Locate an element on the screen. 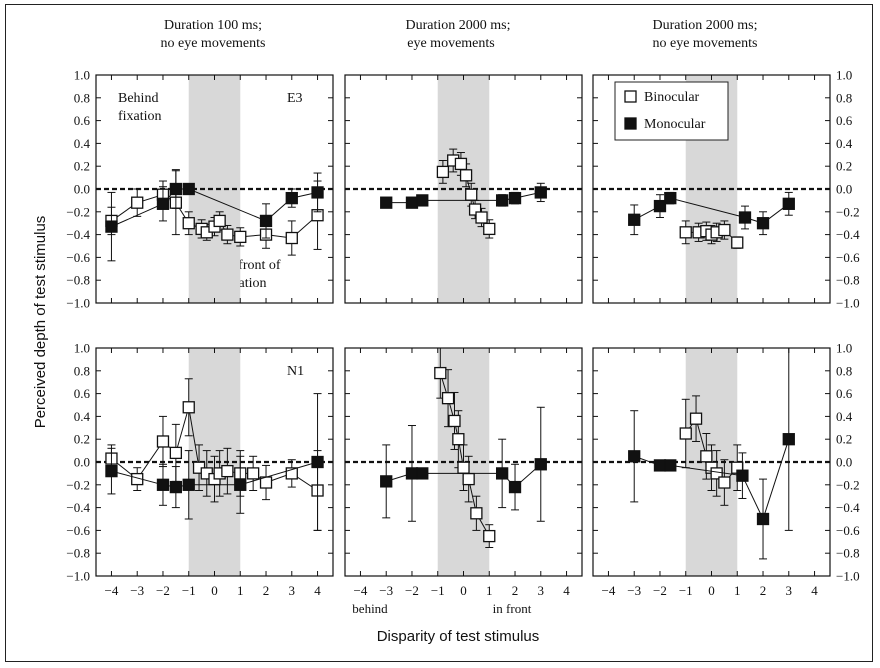 The image size is (880, 668). legend-filled-square-icon is located at coordinates (630, 123).